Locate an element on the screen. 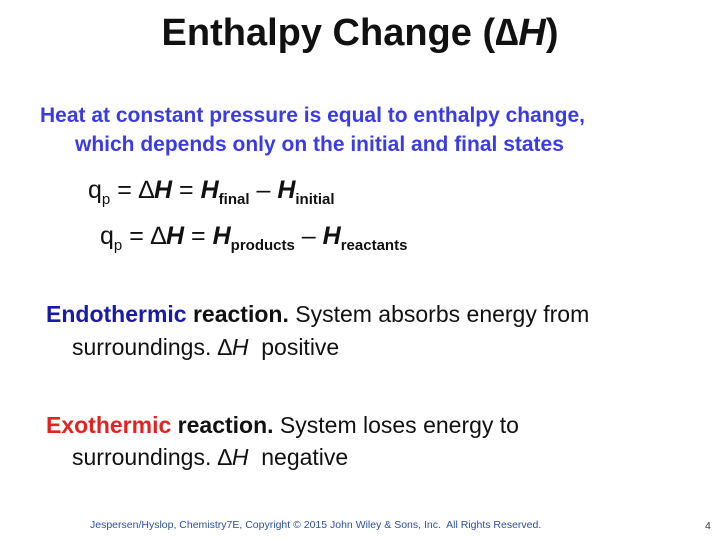 The height and width of the screenshot is (539, 720). sign: negative is located at coordinates (298, 457).